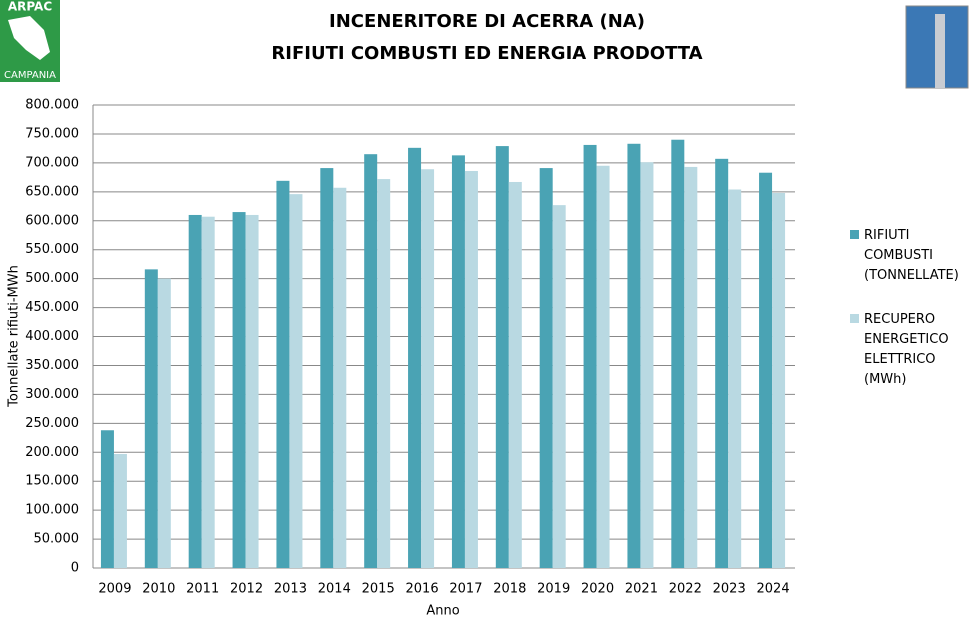 The image size is (976, 639). What do you see at coordinates (52, 133) in the screenshot?
I see `y-tick-label: 750.000` at bounding box center [52, 133].